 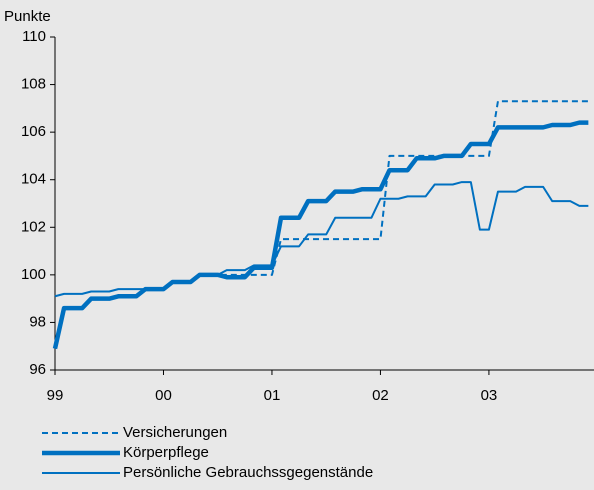 What do you see at coordinates (272, 395) in the screenshot?
I see `x-tick-label: 01` at bounding box center [272, 395].